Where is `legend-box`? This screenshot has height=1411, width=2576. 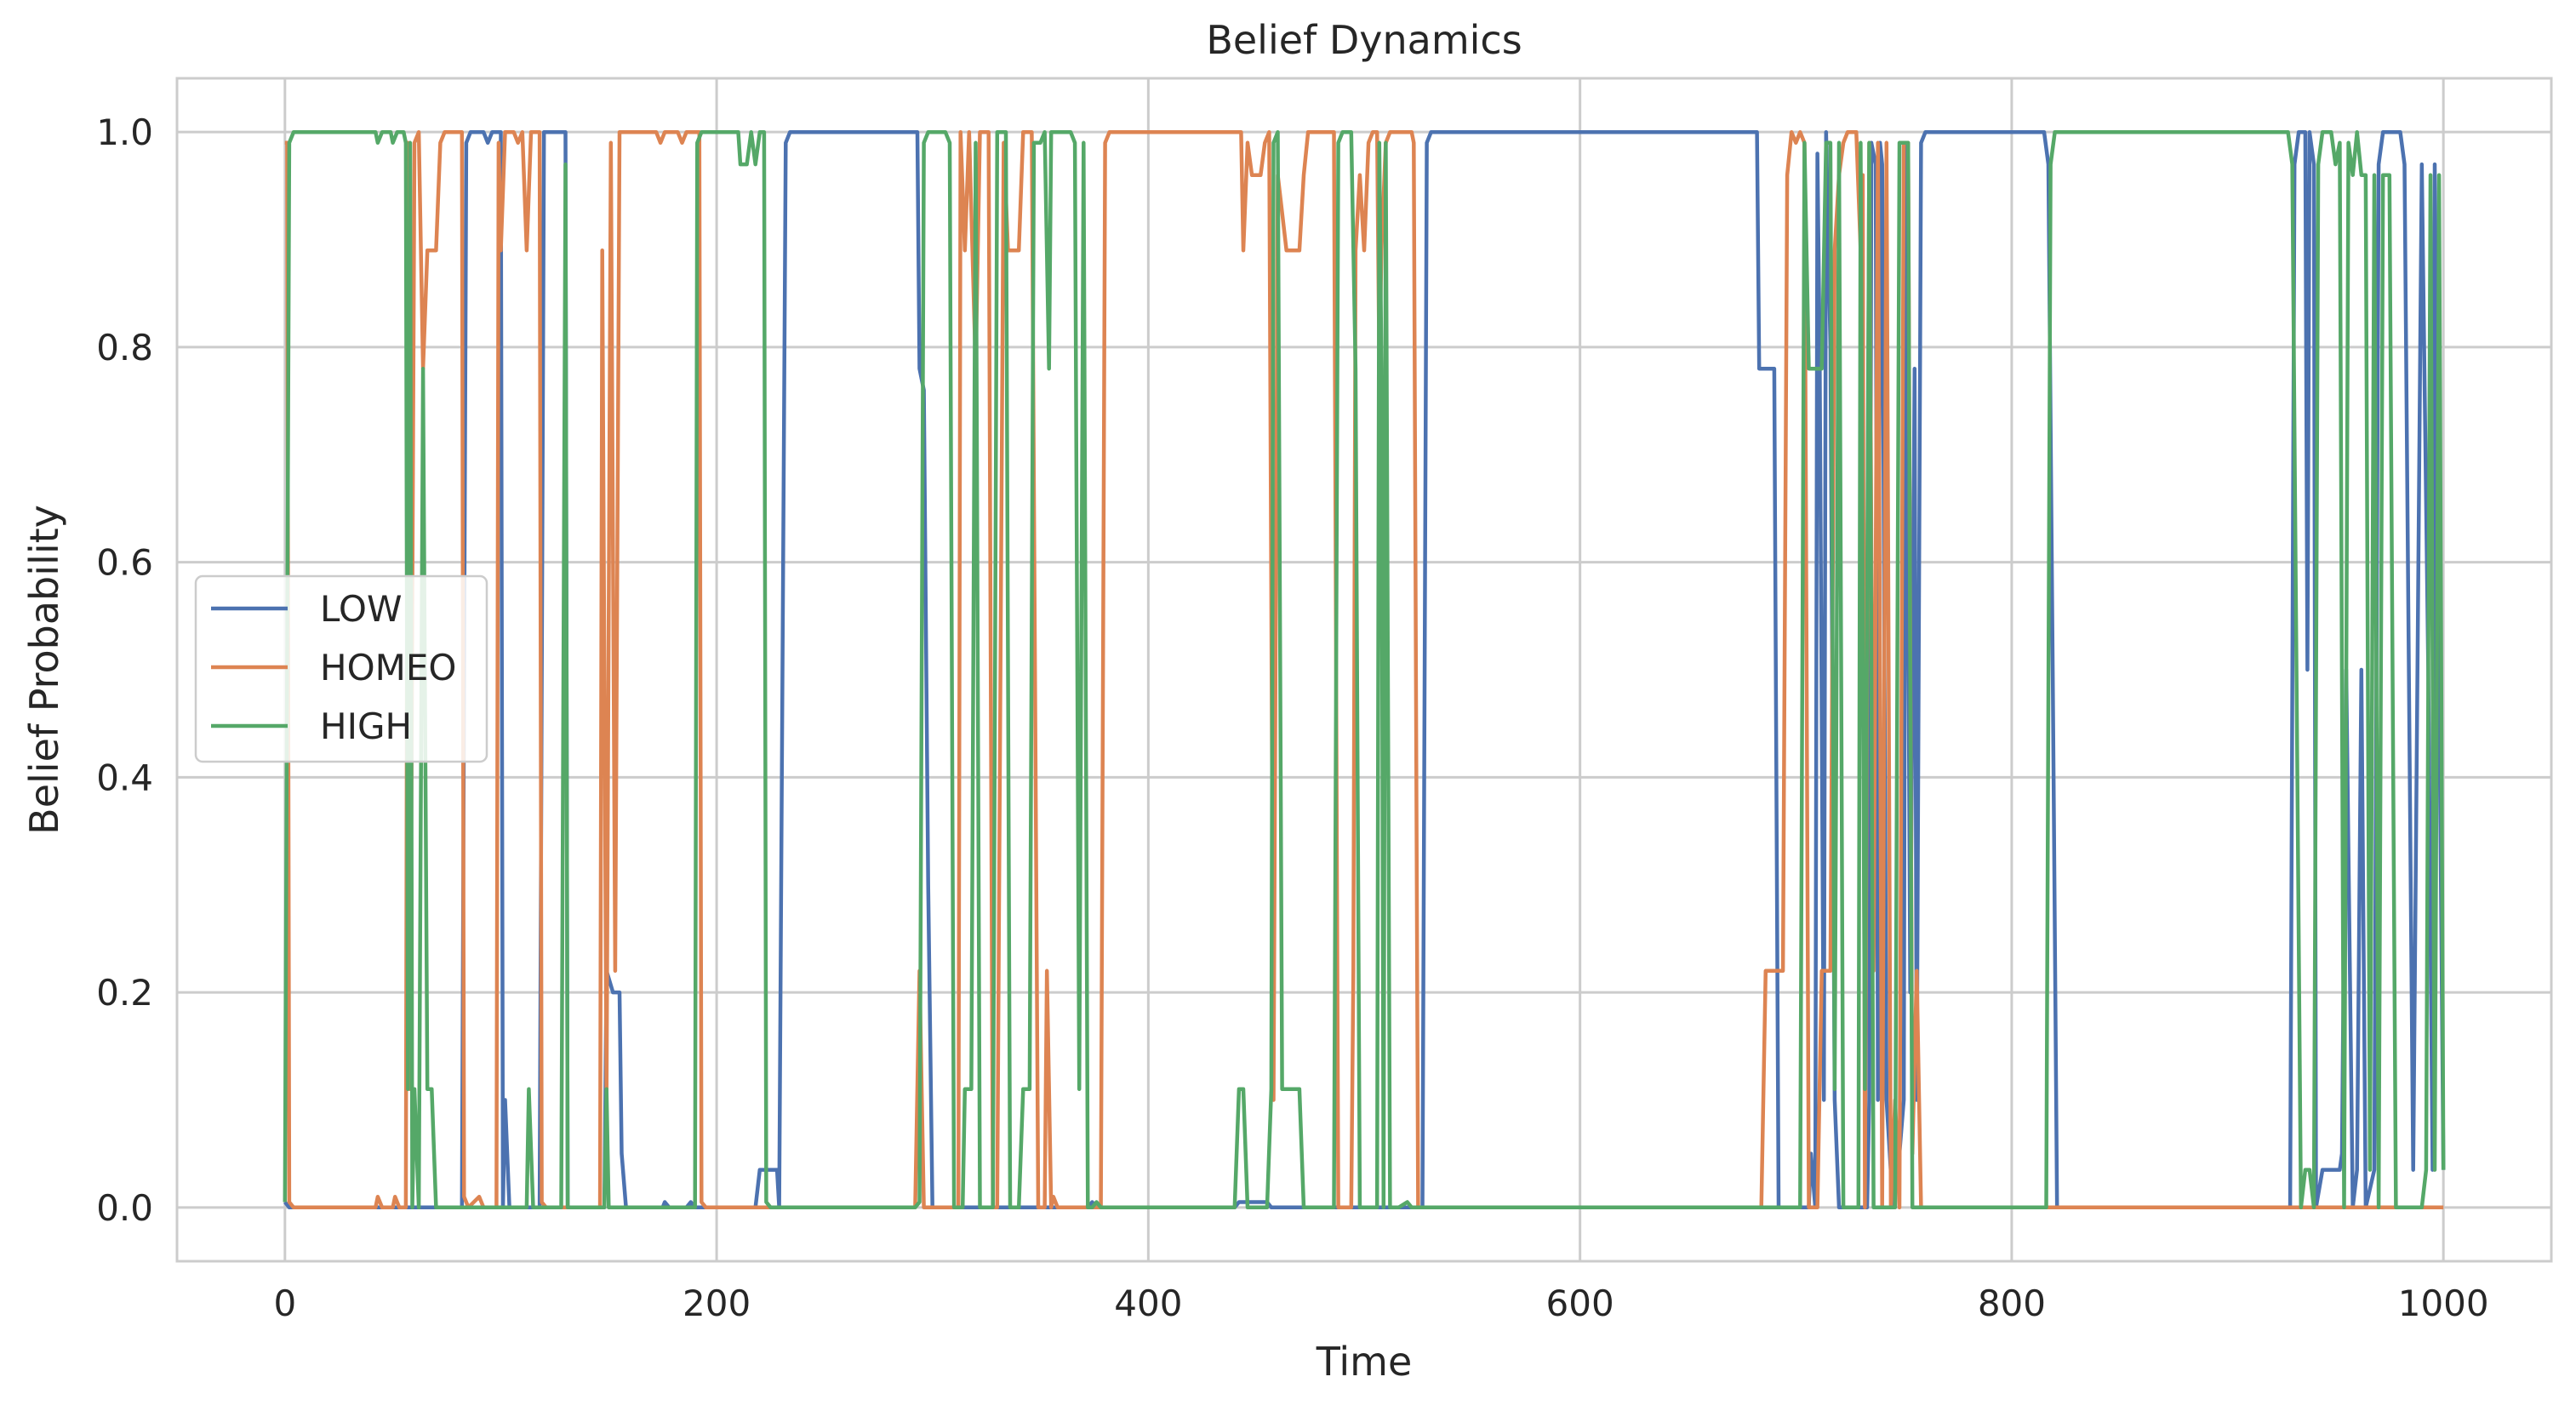 legend-box is located at coordinates (341, 668).